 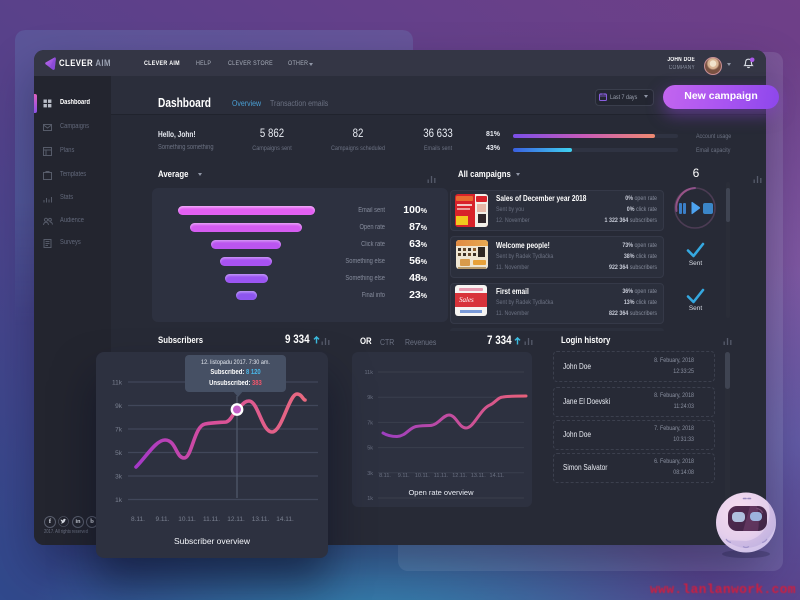 What do you see at coordinates (212, 541) in the screenshot?
I see `svg-text: Subscriber overview` at bounding box center [212, 541].